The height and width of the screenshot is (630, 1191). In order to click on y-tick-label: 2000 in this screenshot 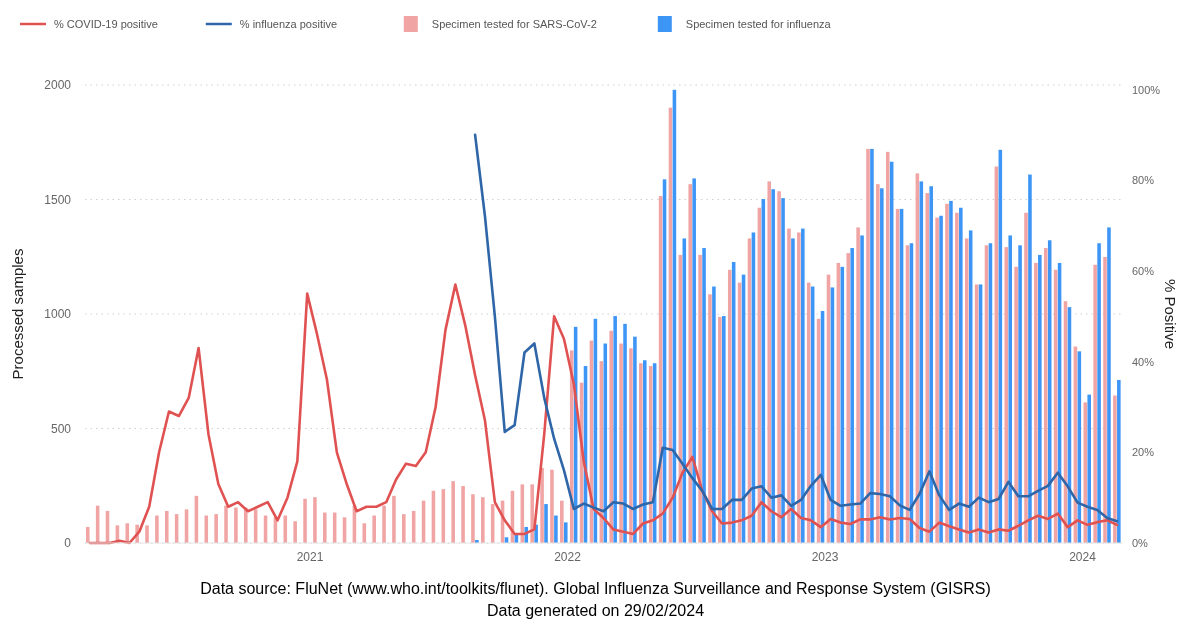, I will do `click(58, 85)`.